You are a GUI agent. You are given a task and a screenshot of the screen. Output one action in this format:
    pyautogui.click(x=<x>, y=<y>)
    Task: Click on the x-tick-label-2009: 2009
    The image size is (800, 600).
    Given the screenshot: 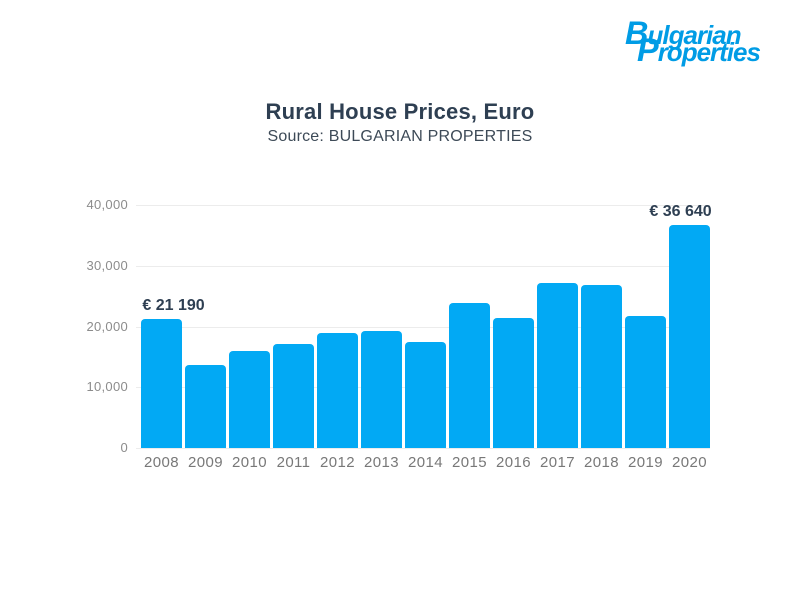 What is the action you would take?
    pyautogui.click(x=205, y=462)
    